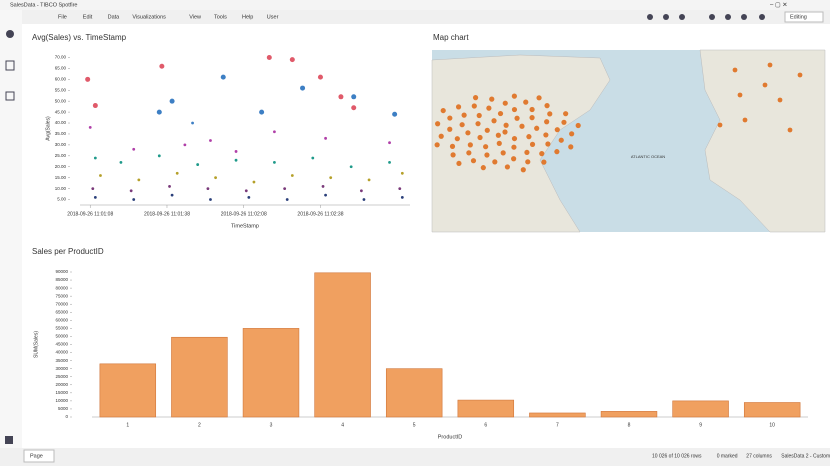  I want to click on data-icon, so click(10, 65).